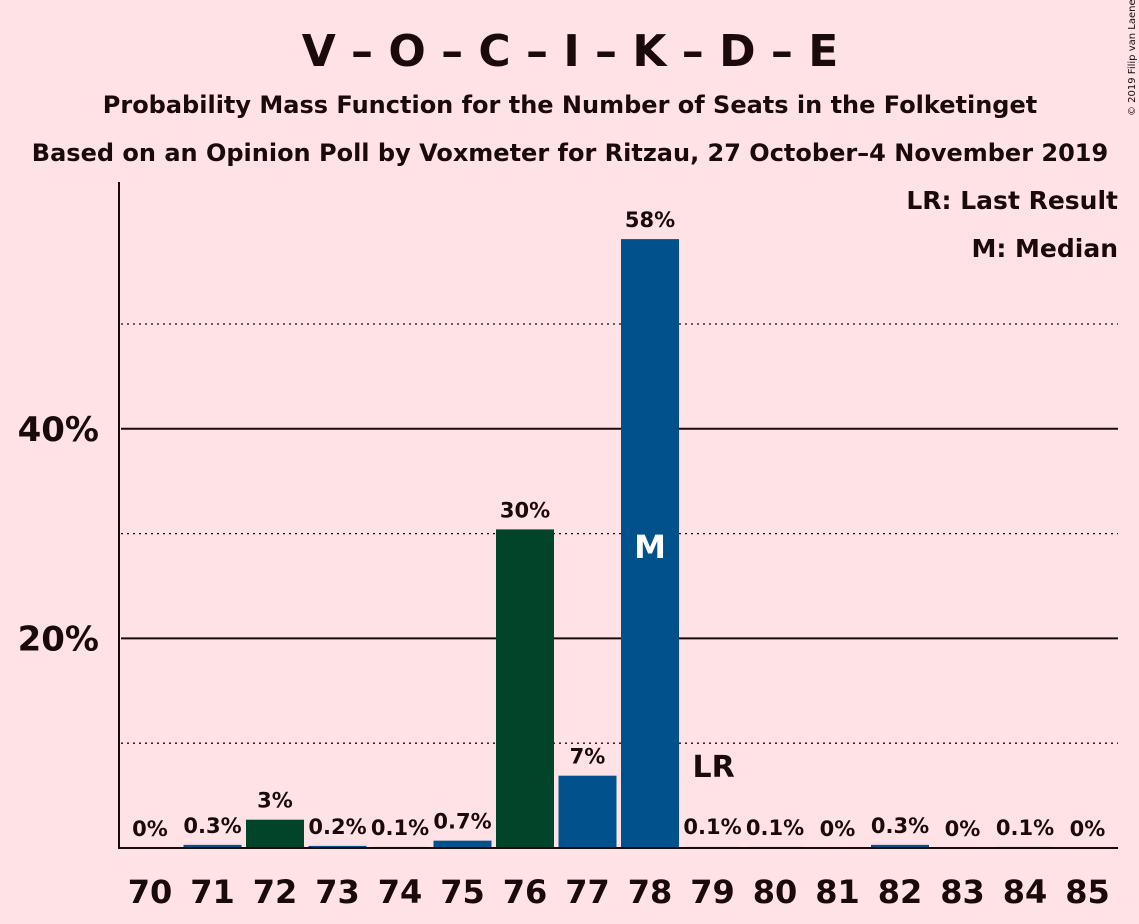 The image size is (1139, 924). Describe the element at coordinates (775, 828) in the screenshot. I see `data-label-80: 0.1%` at that location.